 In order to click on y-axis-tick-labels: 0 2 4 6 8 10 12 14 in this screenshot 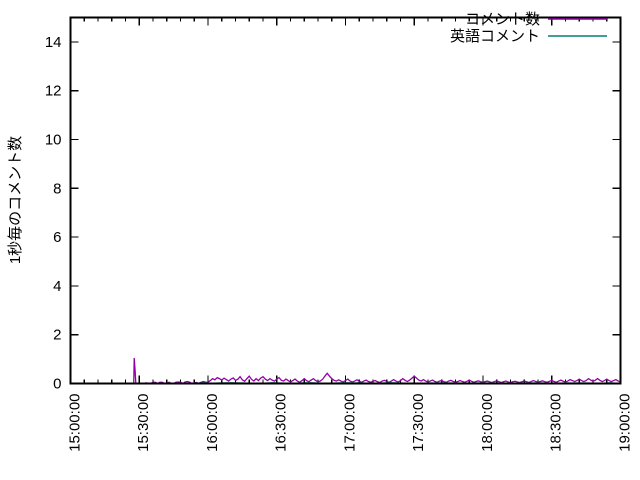, I will do `click(53, 213)`.